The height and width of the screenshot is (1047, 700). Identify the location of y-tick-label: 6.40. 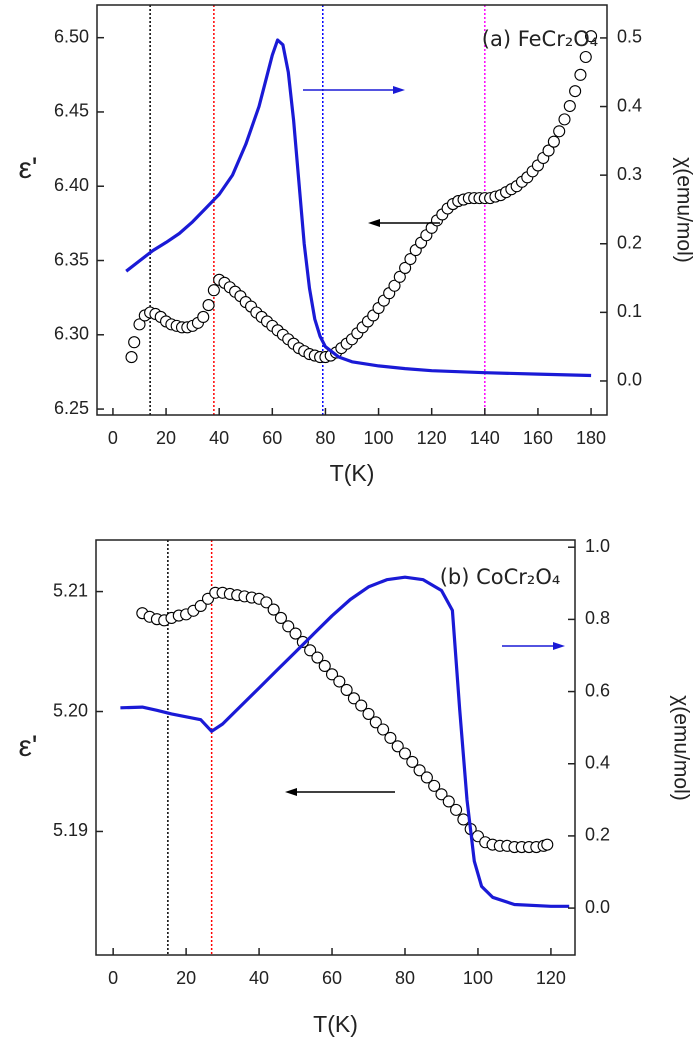
(71, 185).